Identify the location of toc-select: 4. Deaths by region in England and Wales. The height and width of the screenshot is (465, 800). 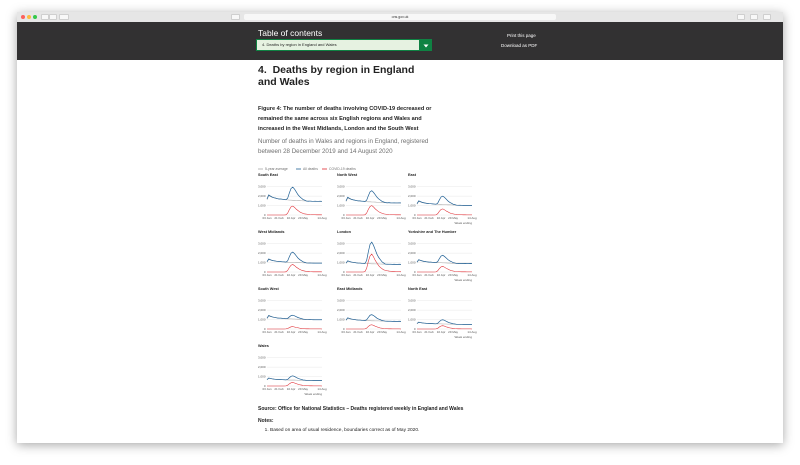
(338, 45).